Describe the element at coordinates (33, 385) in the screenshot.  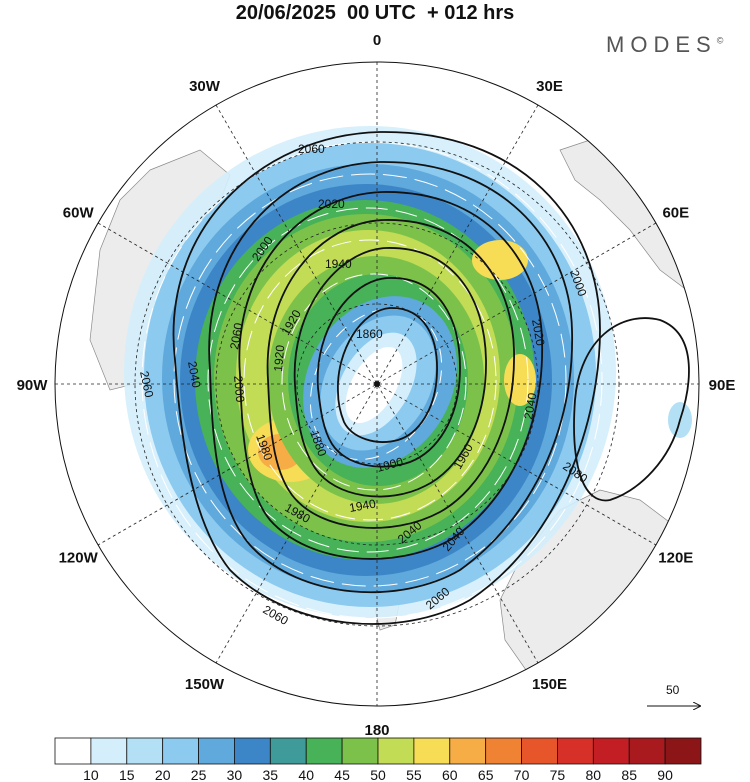
I see `longitude-label: 90W` at that location.